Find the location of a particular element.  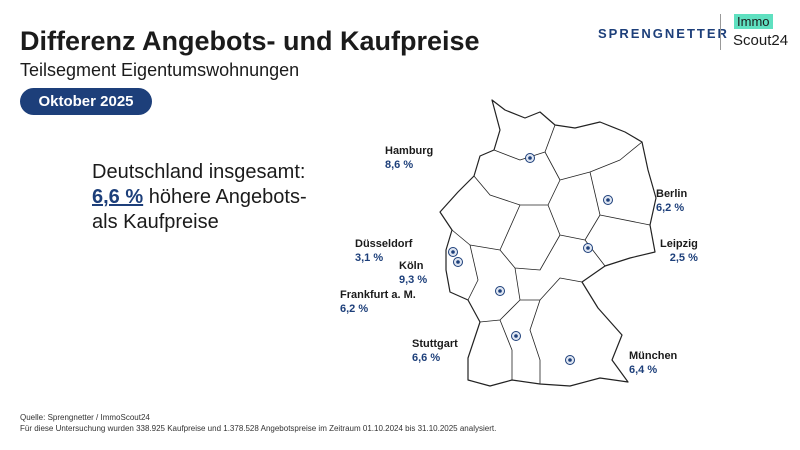

city-name: Berlin is located at coordinates (672, 194).